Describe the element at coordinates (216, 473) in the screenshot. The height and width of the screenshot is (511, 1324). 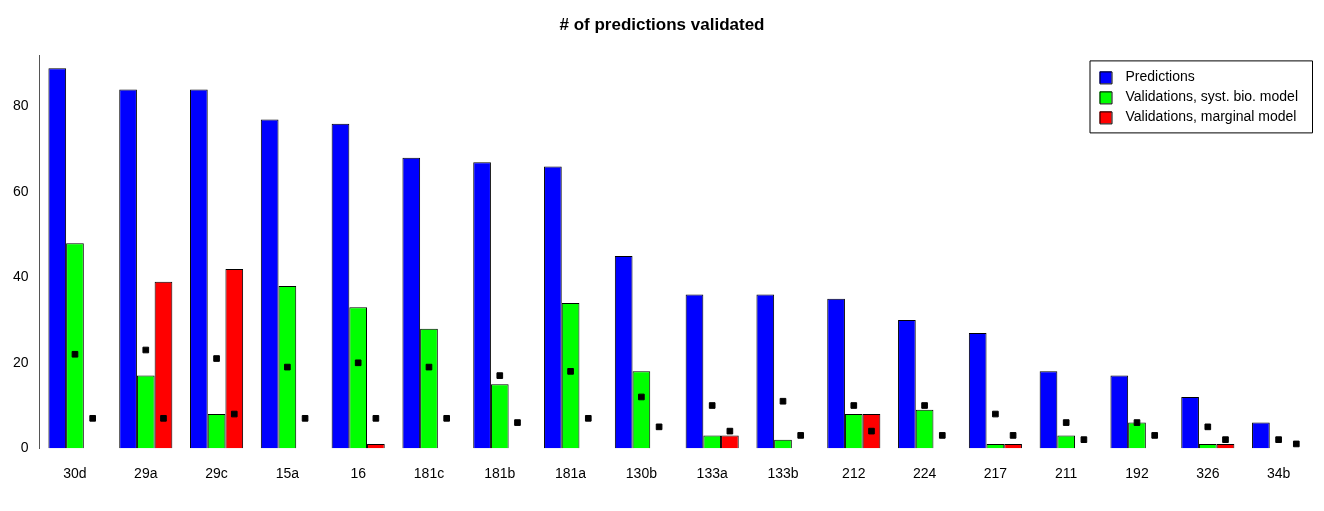
I see `x-tick-label: 29c` at that location.